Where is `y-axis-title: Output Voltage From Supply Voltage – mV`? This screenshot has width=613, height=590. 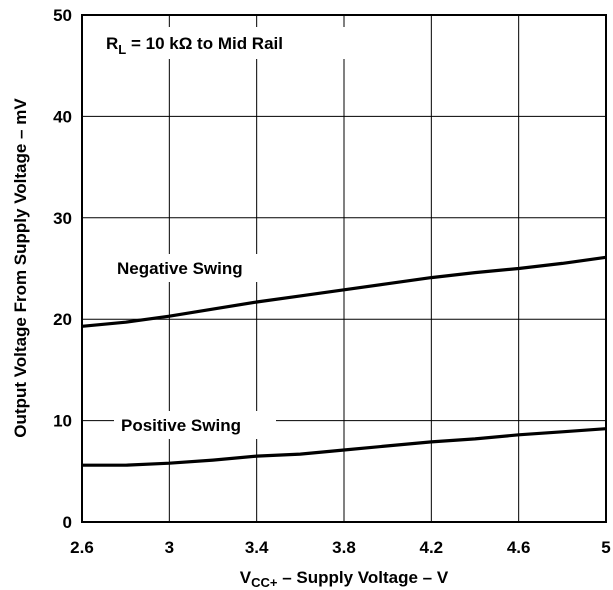 y-axis-title: Output Voltage From Supply Voltage – mV is located at coordinates (20, 268).